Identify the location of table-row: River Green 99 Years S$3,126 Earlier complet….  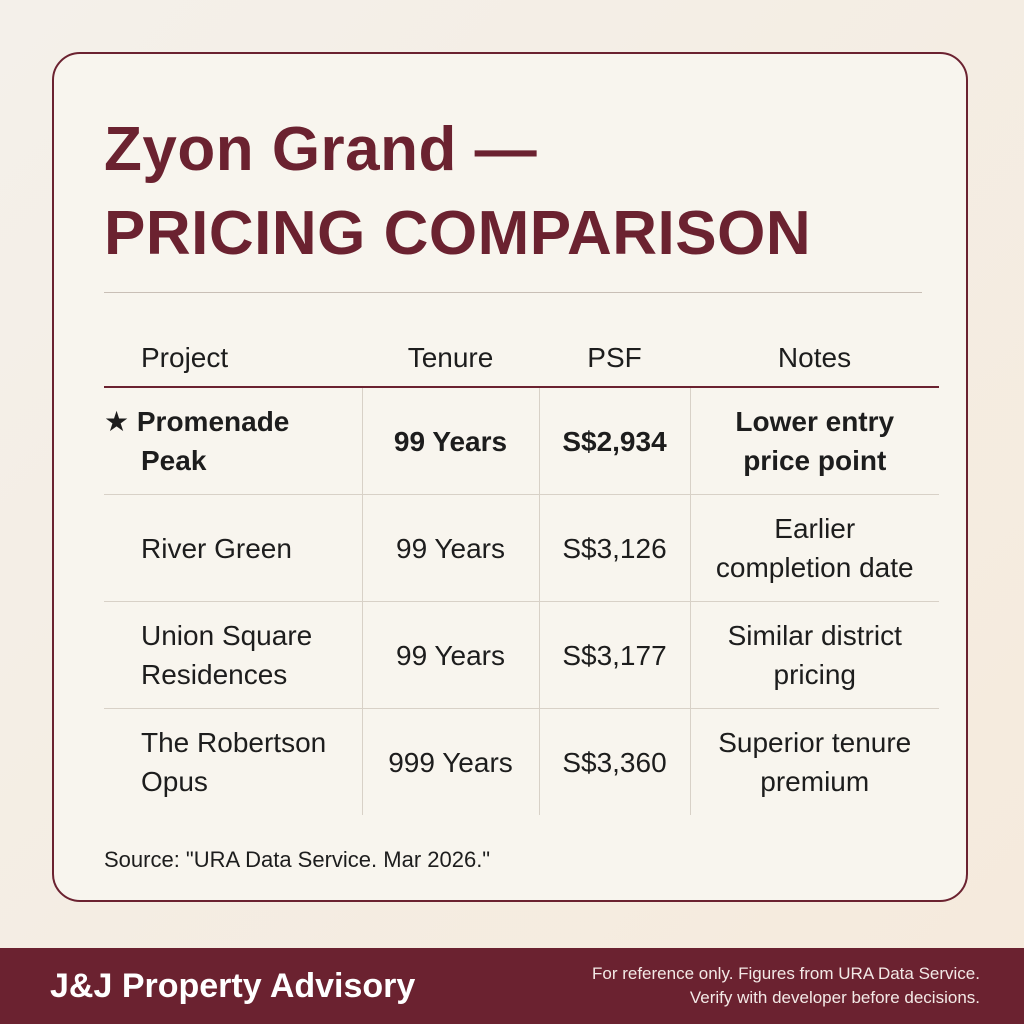
(521, 548).